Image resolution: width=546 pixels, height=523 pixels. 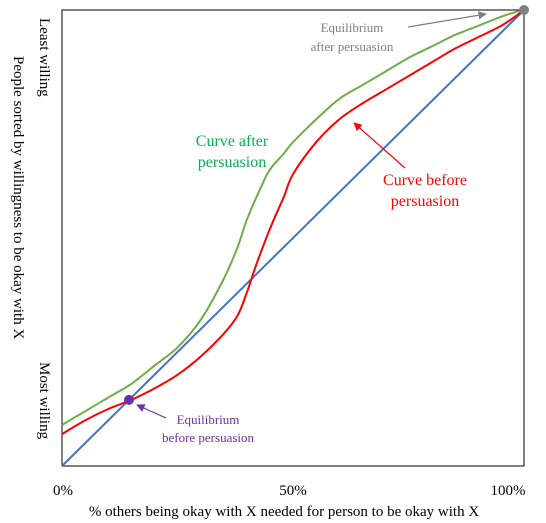 What do you see at coordinates (232, 141) in the screenshot?
I see `curve-after-label-line1: Curve after` at bounding box center [232, 141].